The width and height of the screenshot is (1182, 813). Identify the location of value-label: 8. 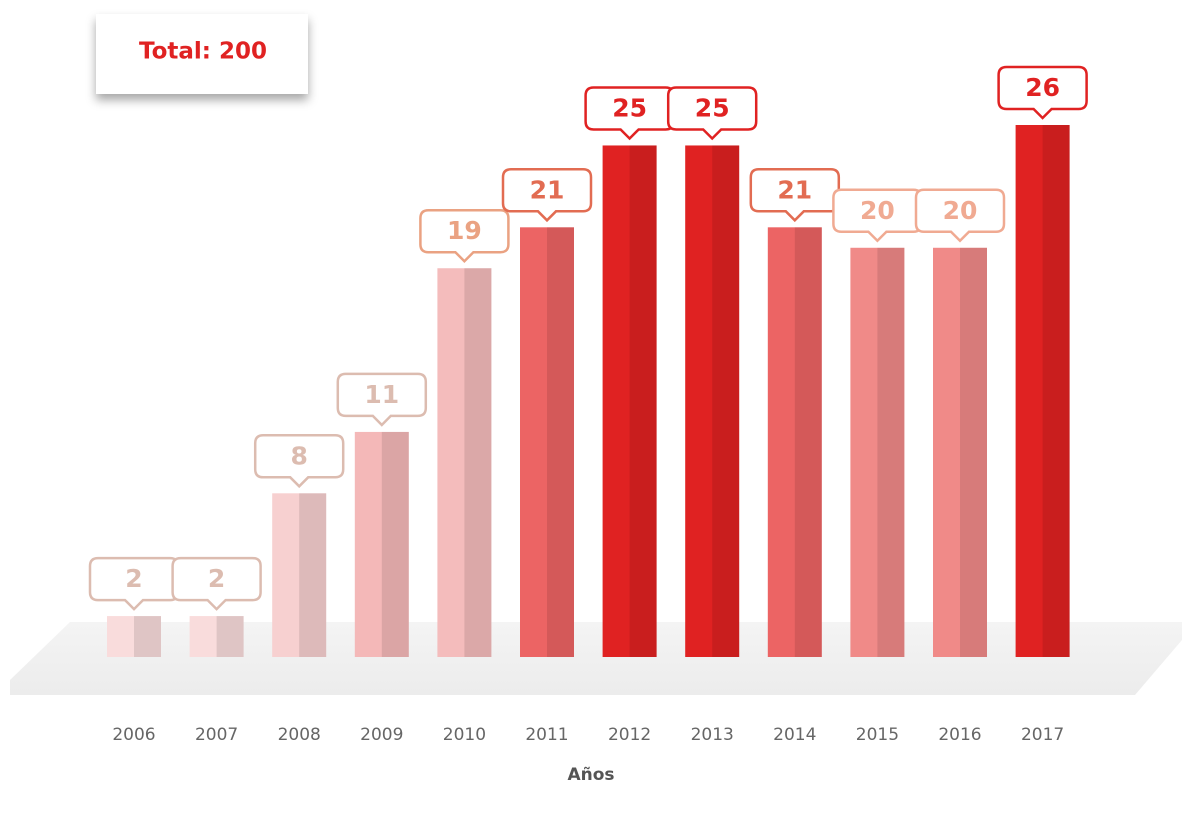
(298, 455).